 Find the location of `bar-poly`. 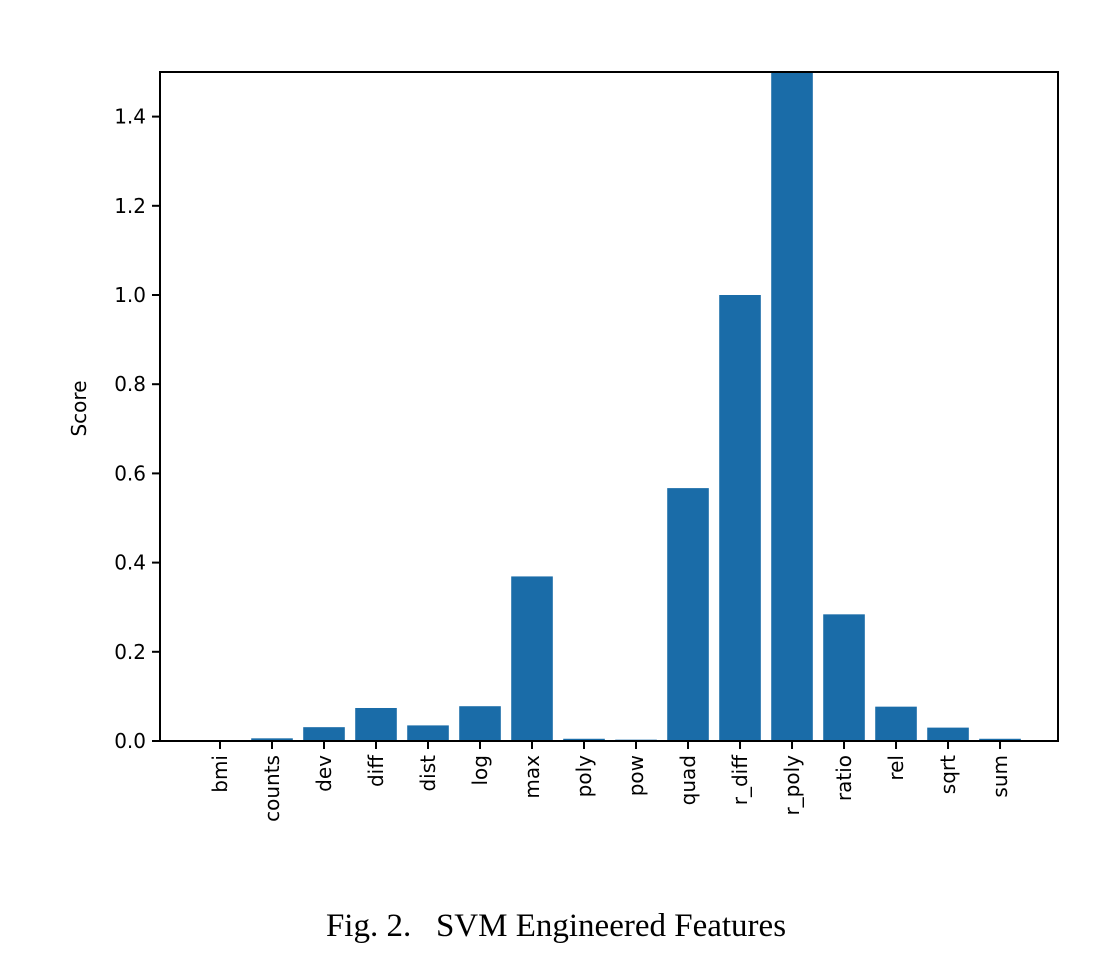

bar-poly is located at coordinates (584, 739).